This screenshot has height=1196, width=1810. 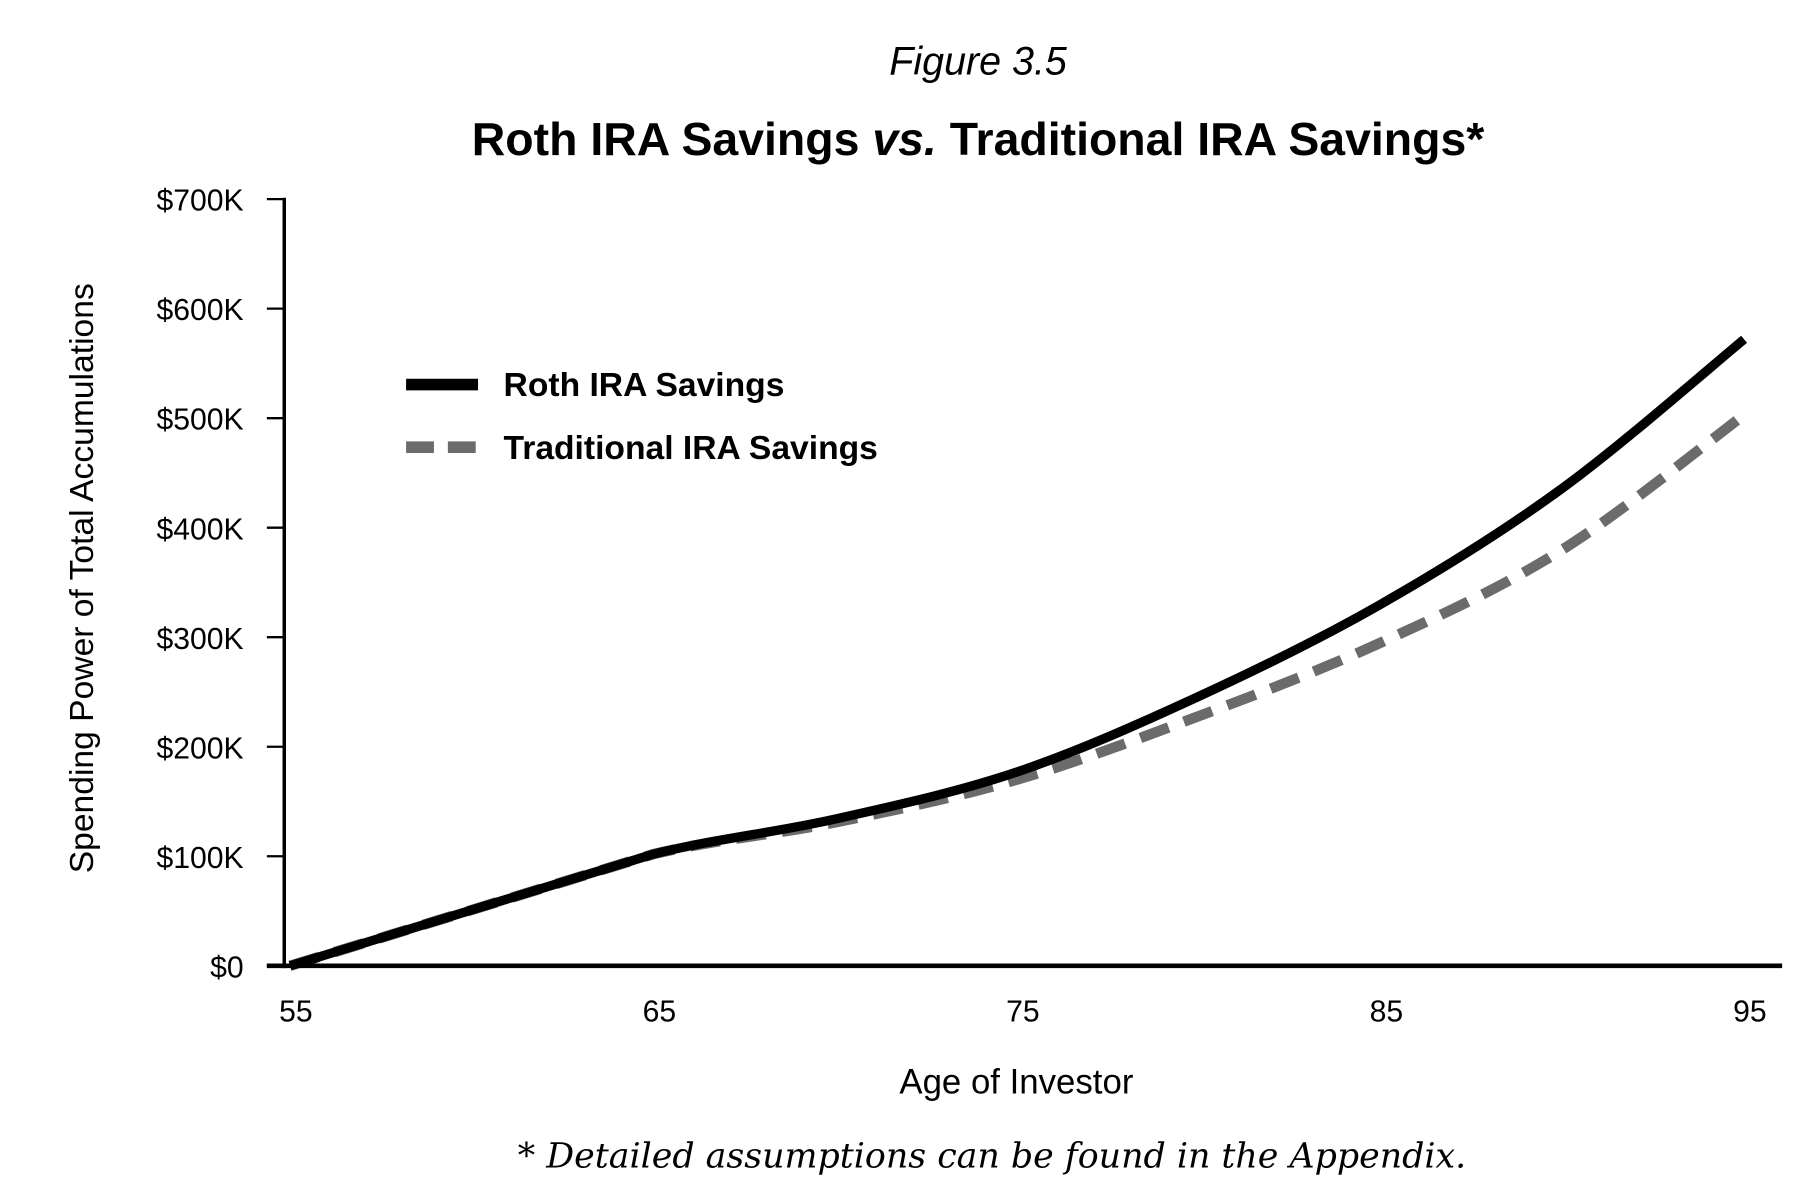 I want to click on x-axis-label: Age of Investor, so click(x=1016, y=1081).